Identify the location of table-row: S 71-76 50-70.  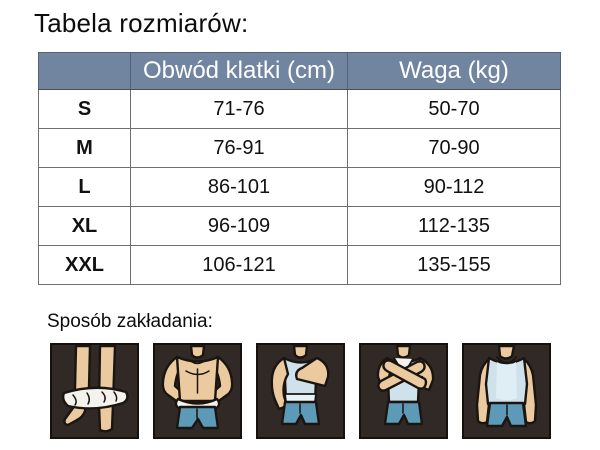
(299, 109).